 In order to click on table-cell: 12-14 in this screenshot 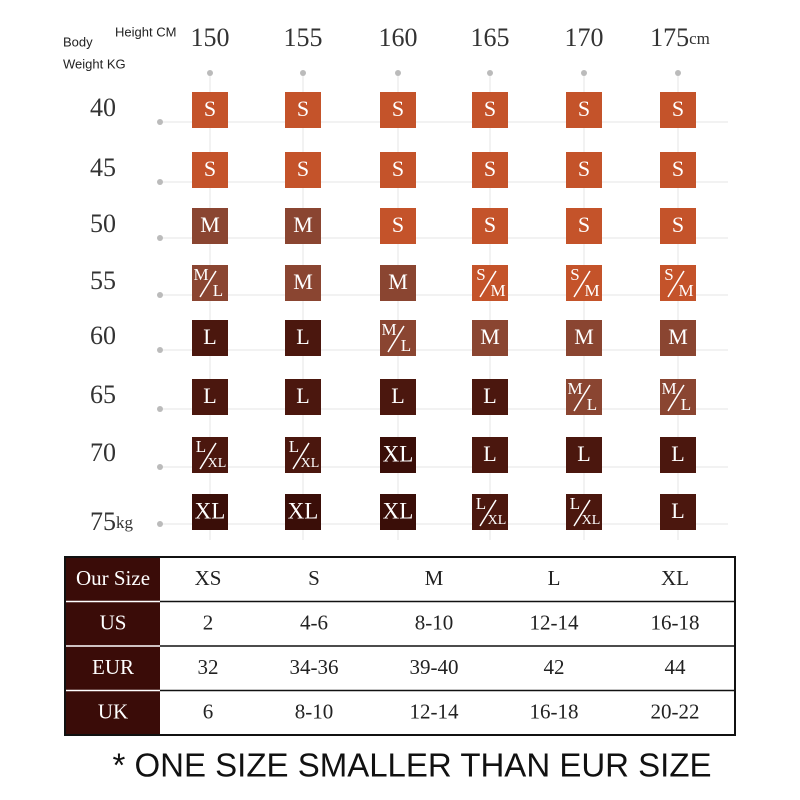, I will do `click(554, 623)`.